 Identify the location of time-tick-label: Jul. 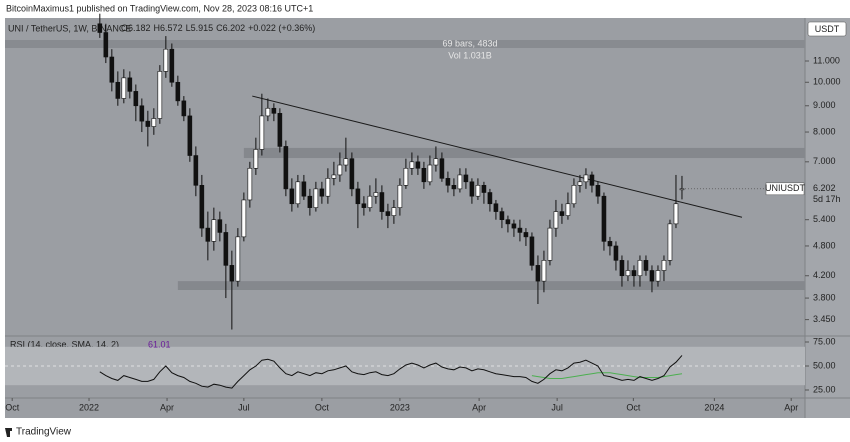
(244, 407).